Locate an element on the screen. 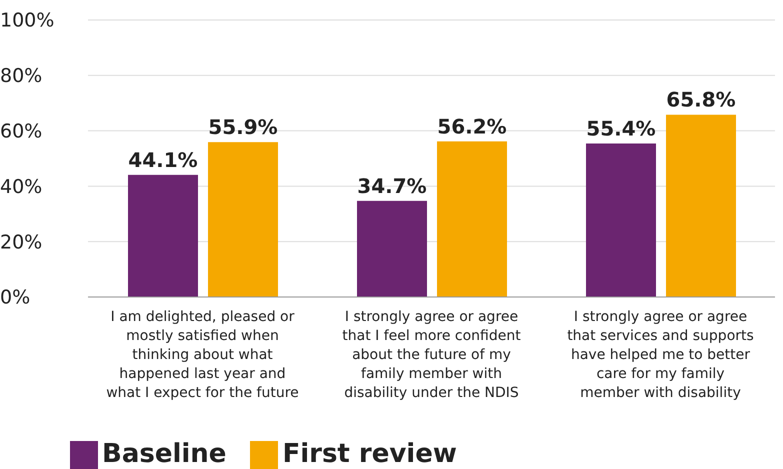  legend-label: Baseline is located at coordinates (164, 454).